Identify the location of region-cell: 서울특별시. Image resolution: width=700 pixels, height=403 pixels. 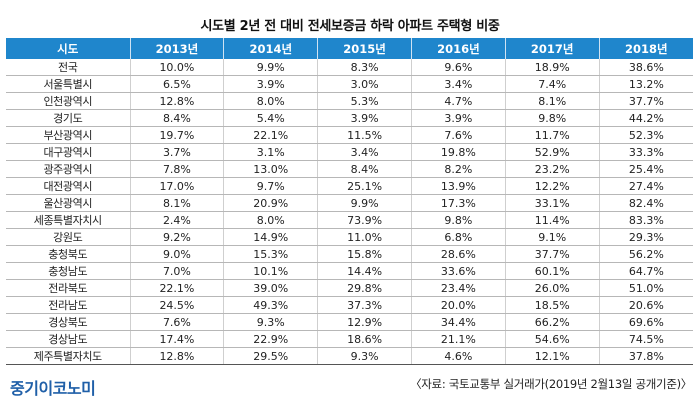
(68, 84).